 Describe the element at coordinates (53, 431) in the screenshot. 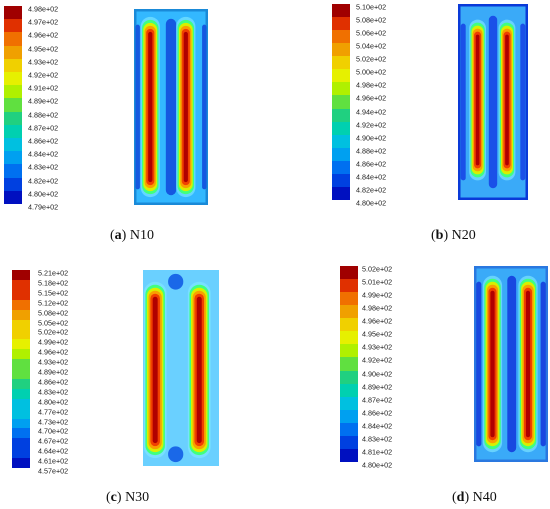

I see `legend-value: 4.70e+02` at that location.